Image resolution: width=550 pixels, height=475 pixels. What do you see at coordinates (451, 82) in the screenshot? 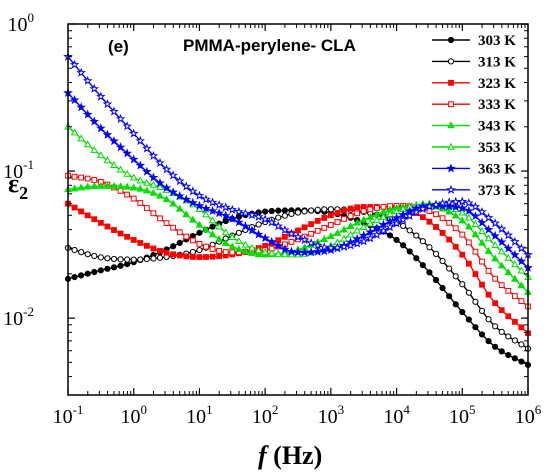
I see `legend-marker` at bounding box center [451, 82].